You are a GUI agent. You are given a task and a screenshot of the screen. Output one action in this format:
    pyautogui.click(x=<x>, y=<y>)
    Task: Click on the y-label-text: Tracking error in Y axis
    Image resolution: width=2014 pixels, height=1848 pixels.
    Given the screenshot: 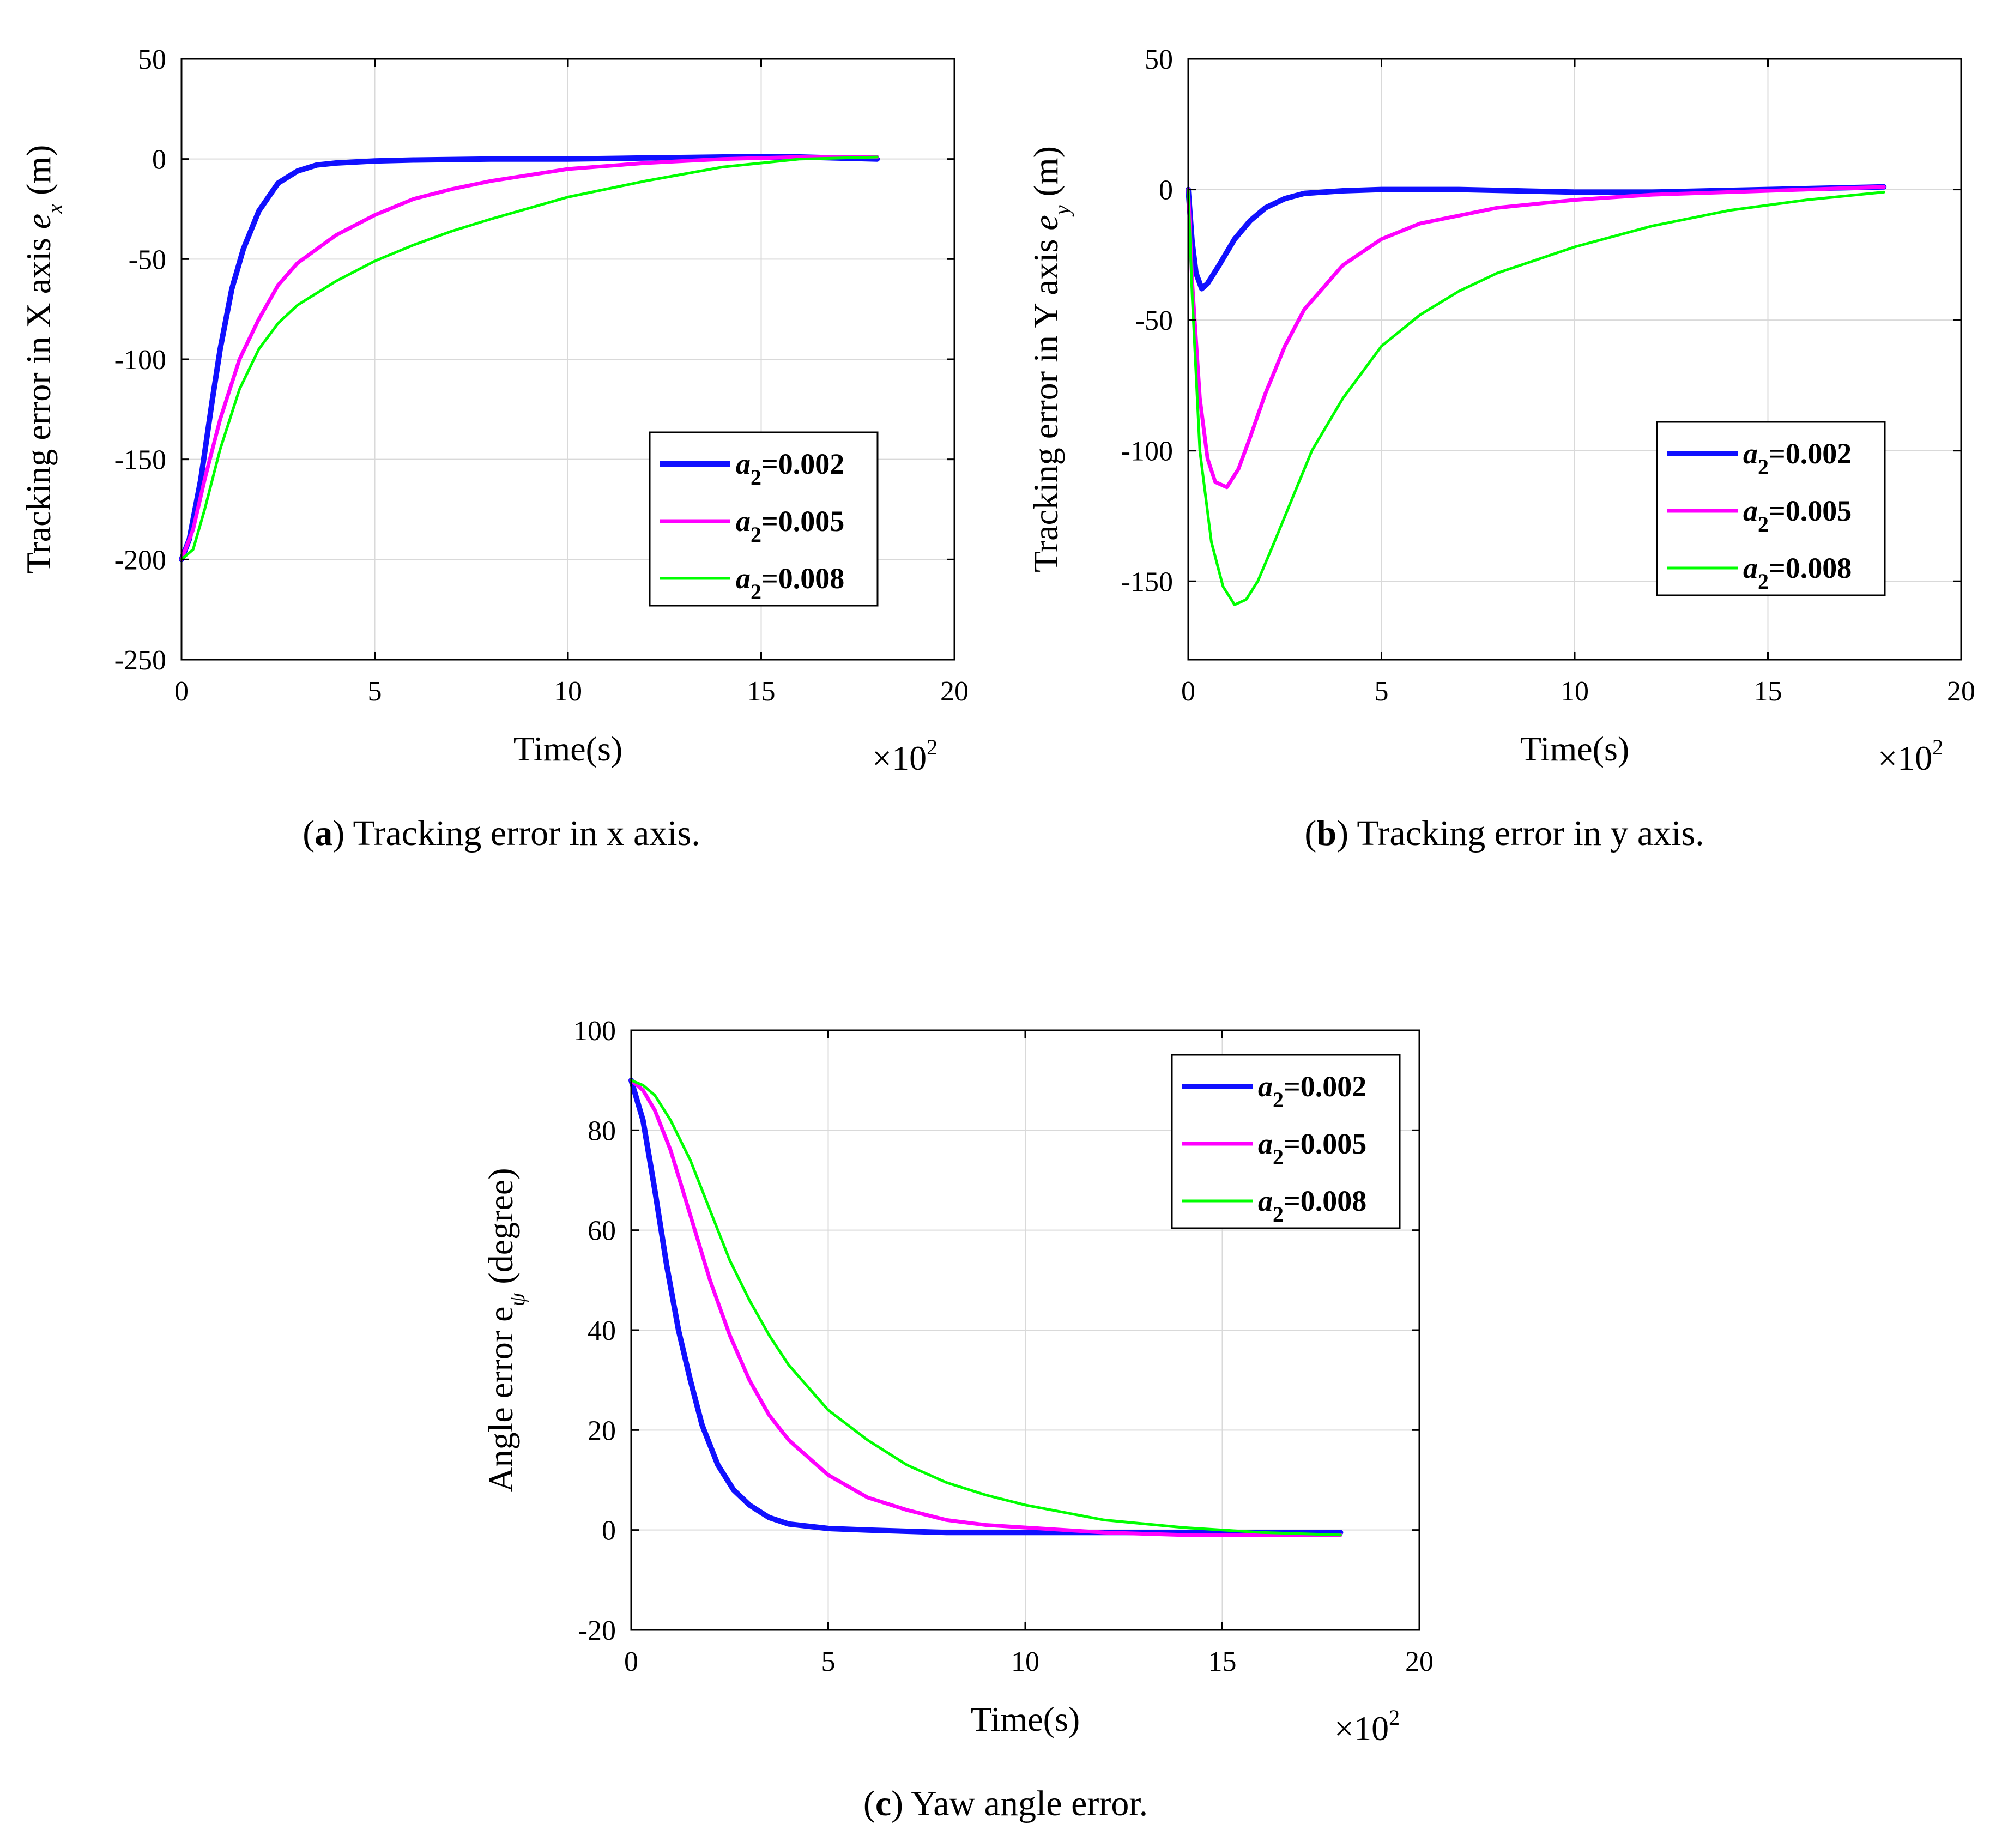 What is the action you would take?
    pyautogui.click(x=1045, y=402)
    